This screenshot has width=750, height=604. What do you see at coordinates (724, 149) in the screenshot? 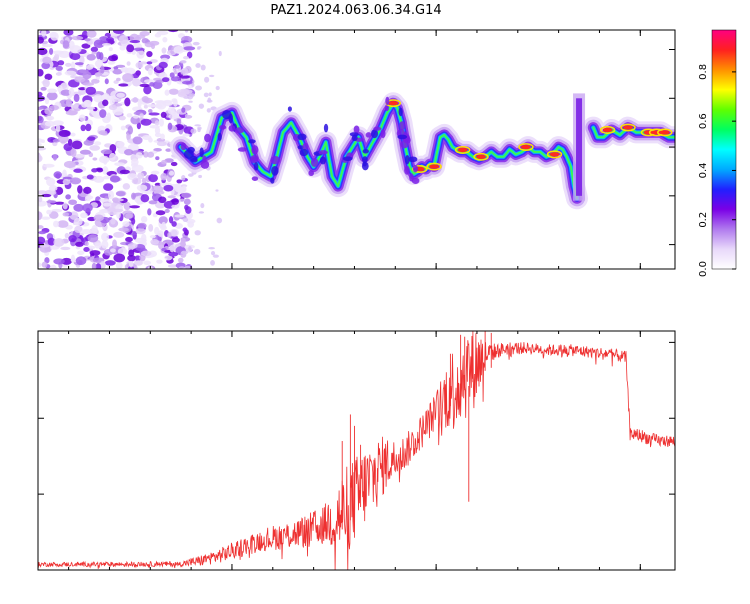
I see `colorbar-frame` at bounding box center [724, 149].